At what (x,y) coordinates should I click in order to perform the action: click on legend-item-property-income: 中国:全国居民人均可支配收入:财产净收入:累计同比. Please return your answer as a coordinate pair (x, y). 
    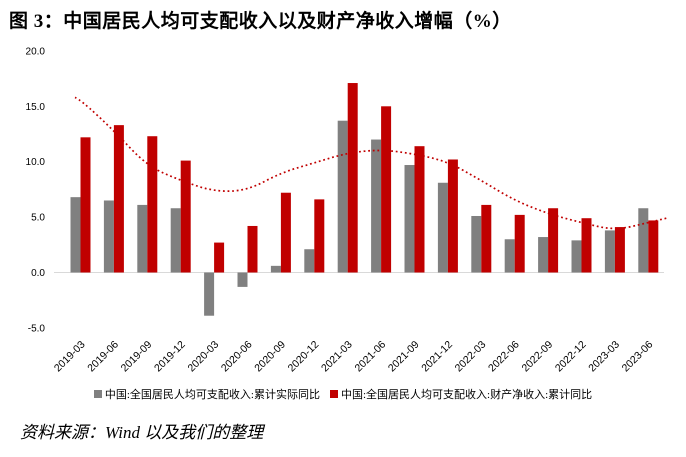
    Looking at the image, I should click on (461, 394).